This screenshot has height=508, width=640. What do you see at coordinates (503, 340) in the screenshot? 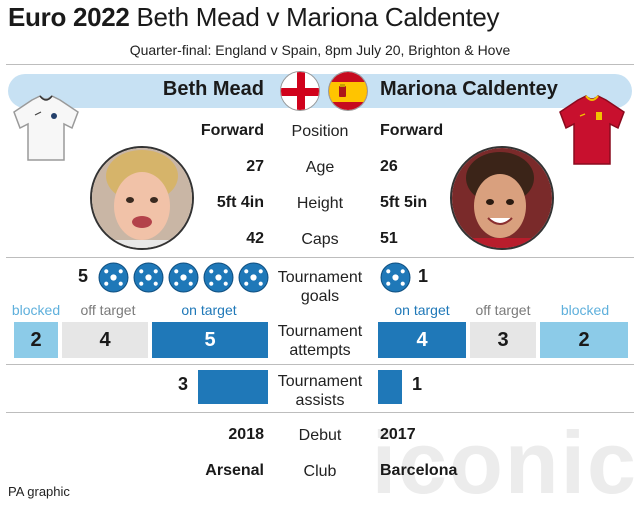
I see `right-off-target-bar: 3` at bounding box center [503, 340].